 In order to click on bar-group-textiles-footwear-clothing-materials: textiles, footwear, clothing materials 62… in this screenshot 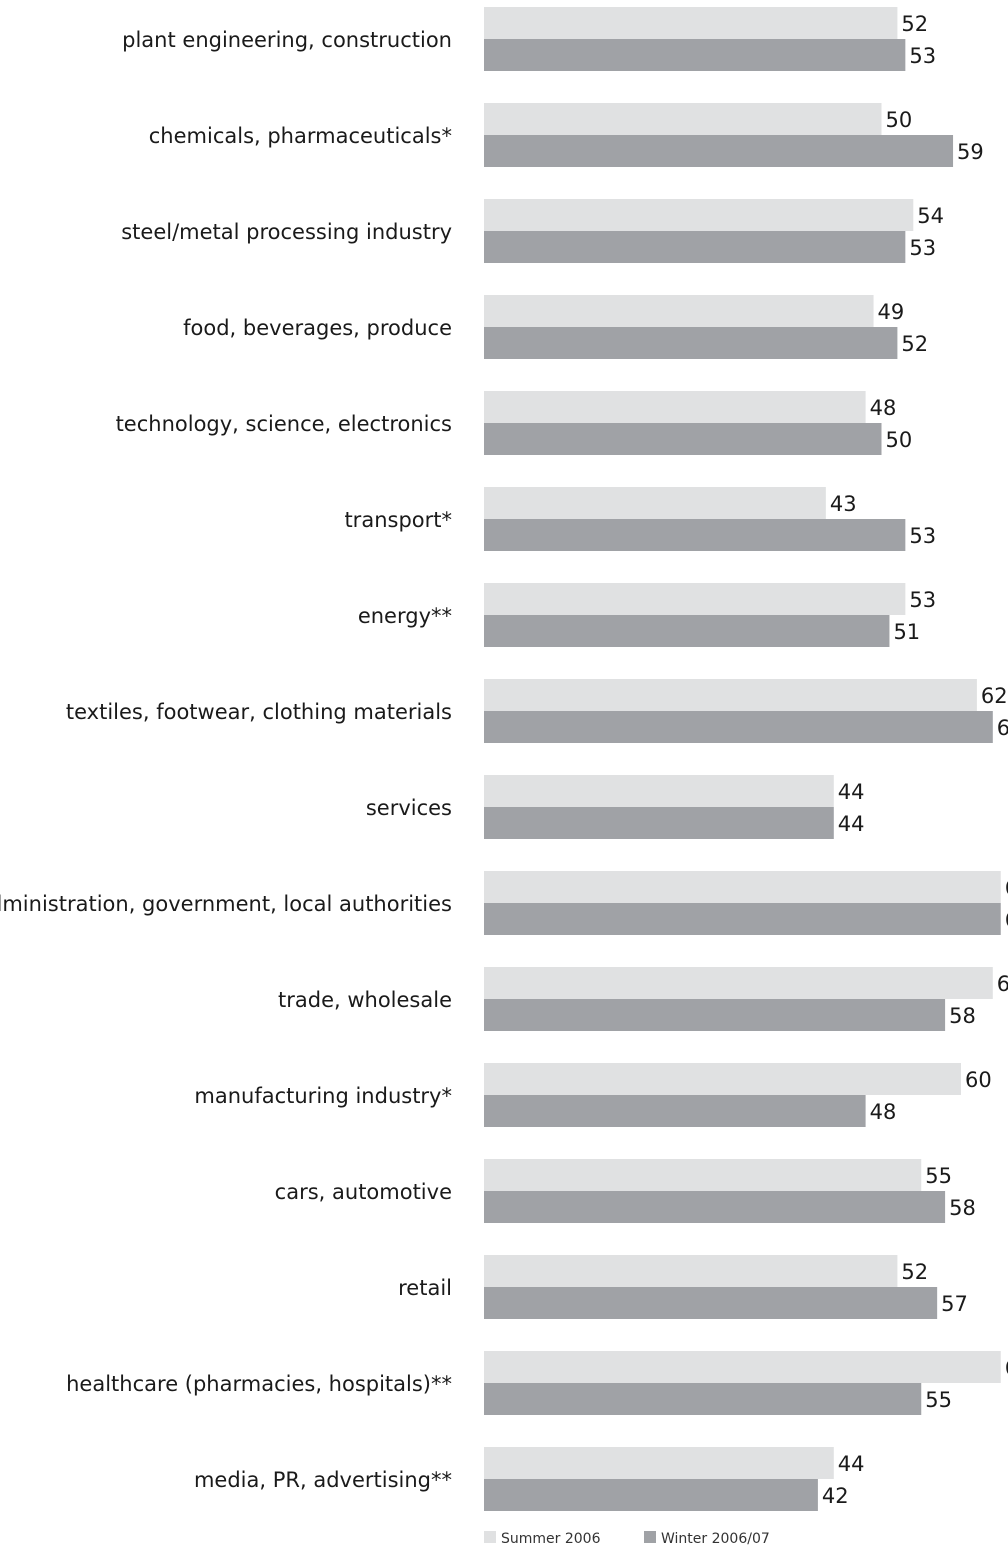, I will do `click(537, 711)`.